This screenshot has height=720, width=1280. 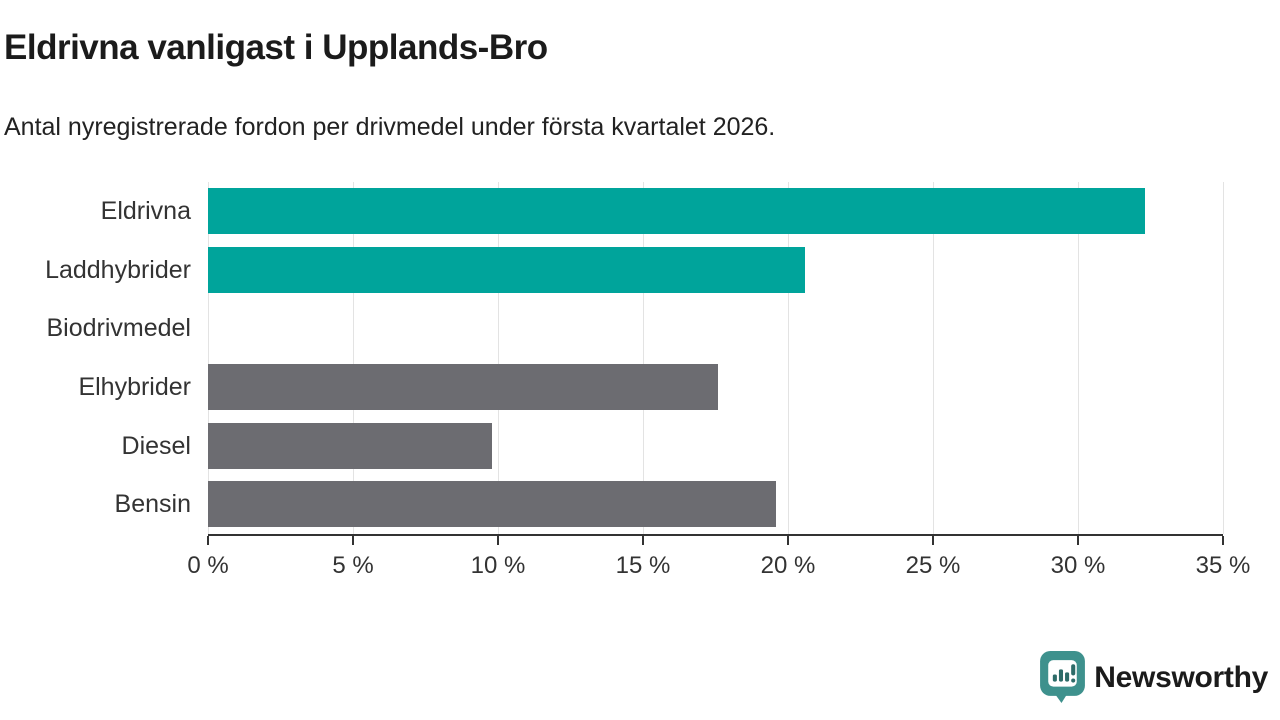 I want to click on chart-row-bensin: Bensin, so click(x=669, y=504).